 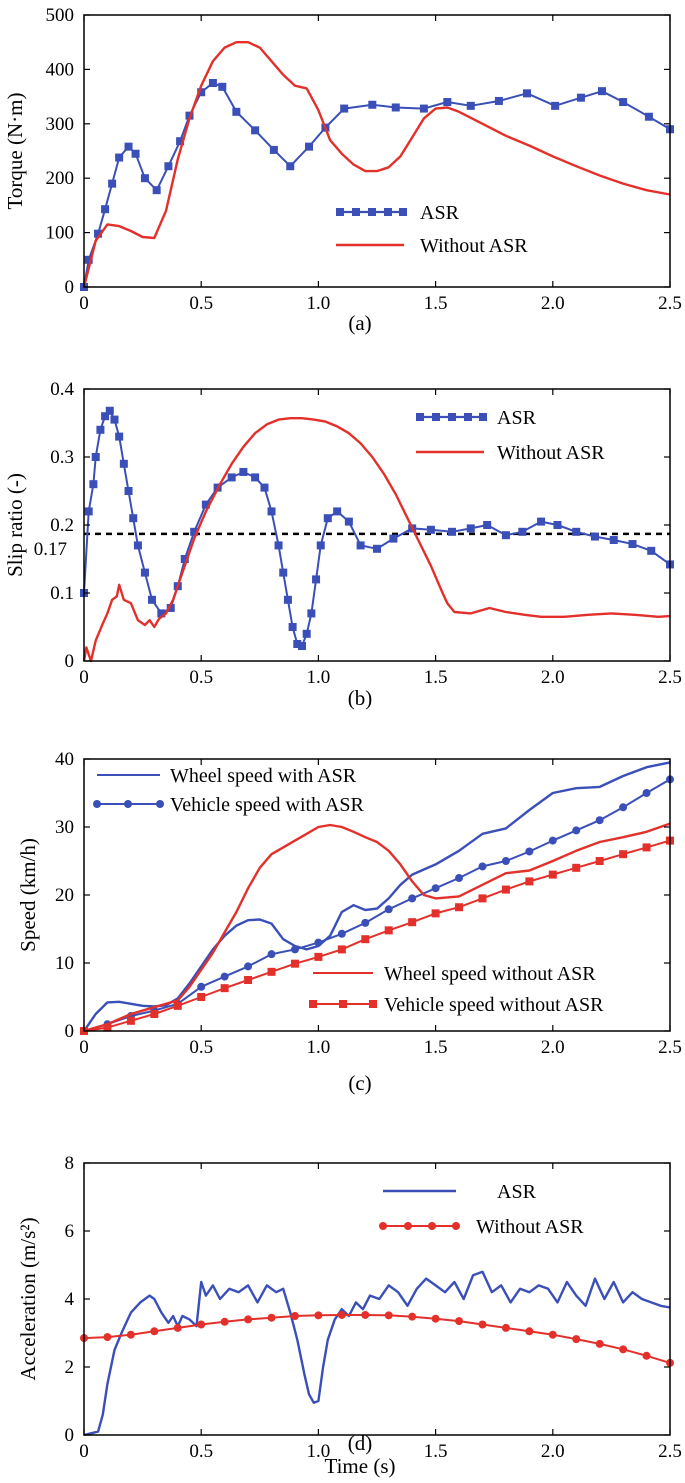 I want to click on legend-label-wheel-asr: Wheel speed with ASR, so click(x=263, y=776).